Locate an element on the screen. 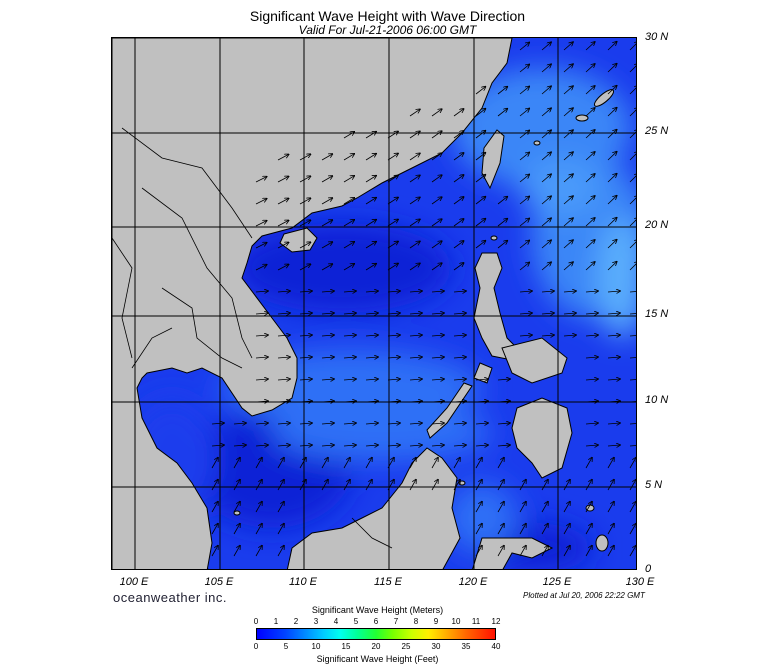 The width and height of the screenshot is (775, 665). colorbar-meters-tick: 3 is located at coordinates (316, 621).